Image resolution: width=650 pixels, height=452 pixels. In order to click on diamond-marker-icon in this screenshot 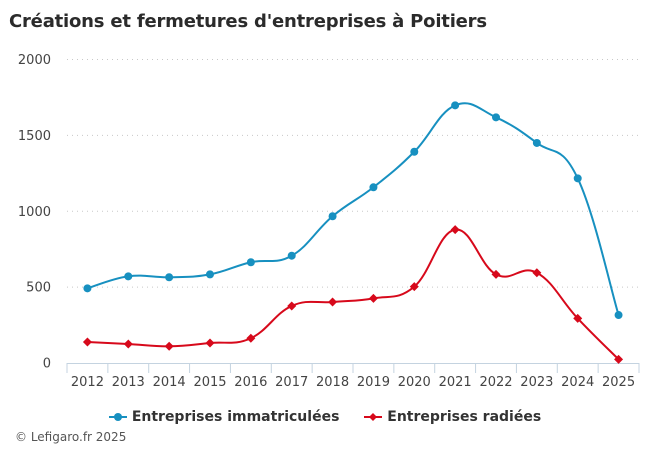, I will do `click(373, 417)`.